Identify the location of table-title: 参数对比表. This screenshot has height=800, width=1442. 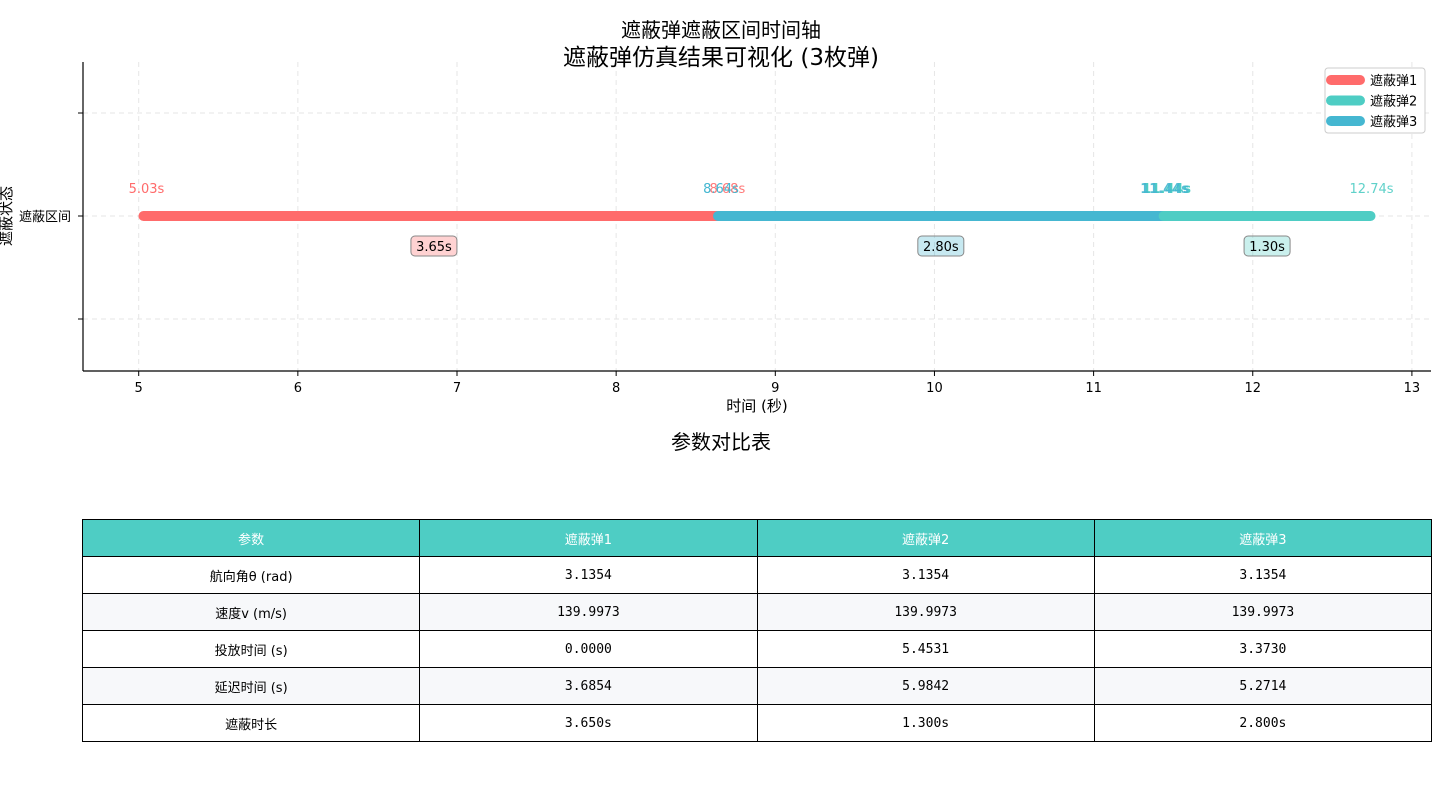
(721, 442).